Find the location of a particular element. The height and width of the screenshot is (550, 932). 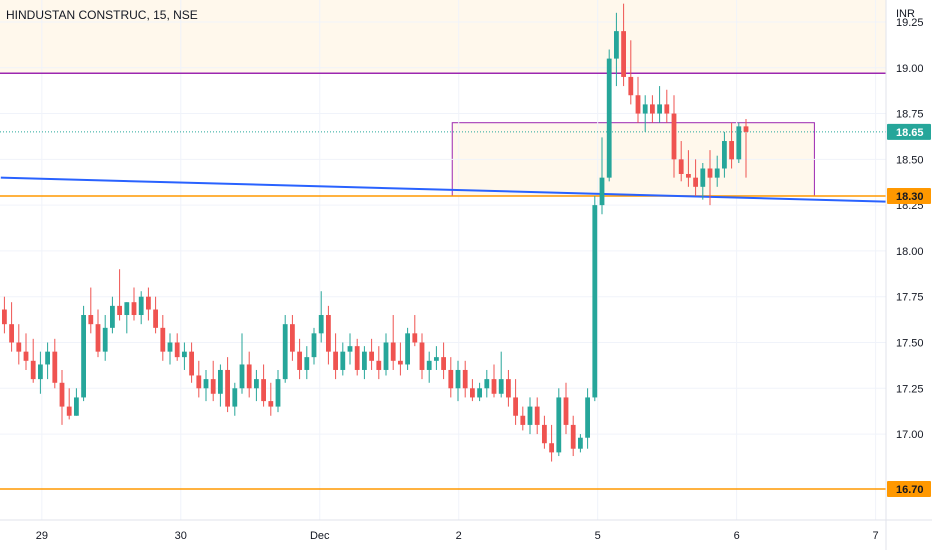

last-price-badge: 18.65 is located at coordinates (910, 133).